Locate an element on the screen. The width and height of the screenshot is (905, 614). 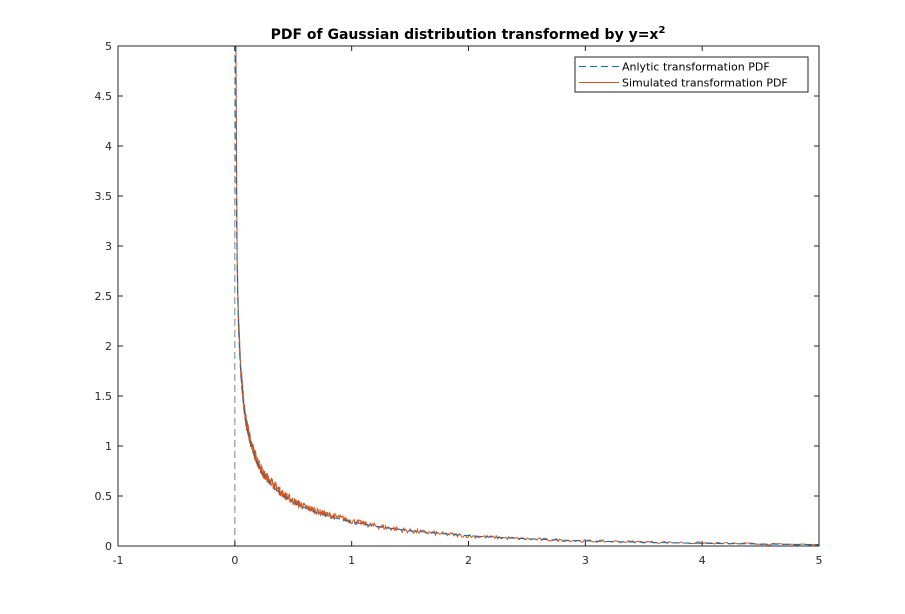
y-tick-label: 1 is located at coordinates (108, 446).